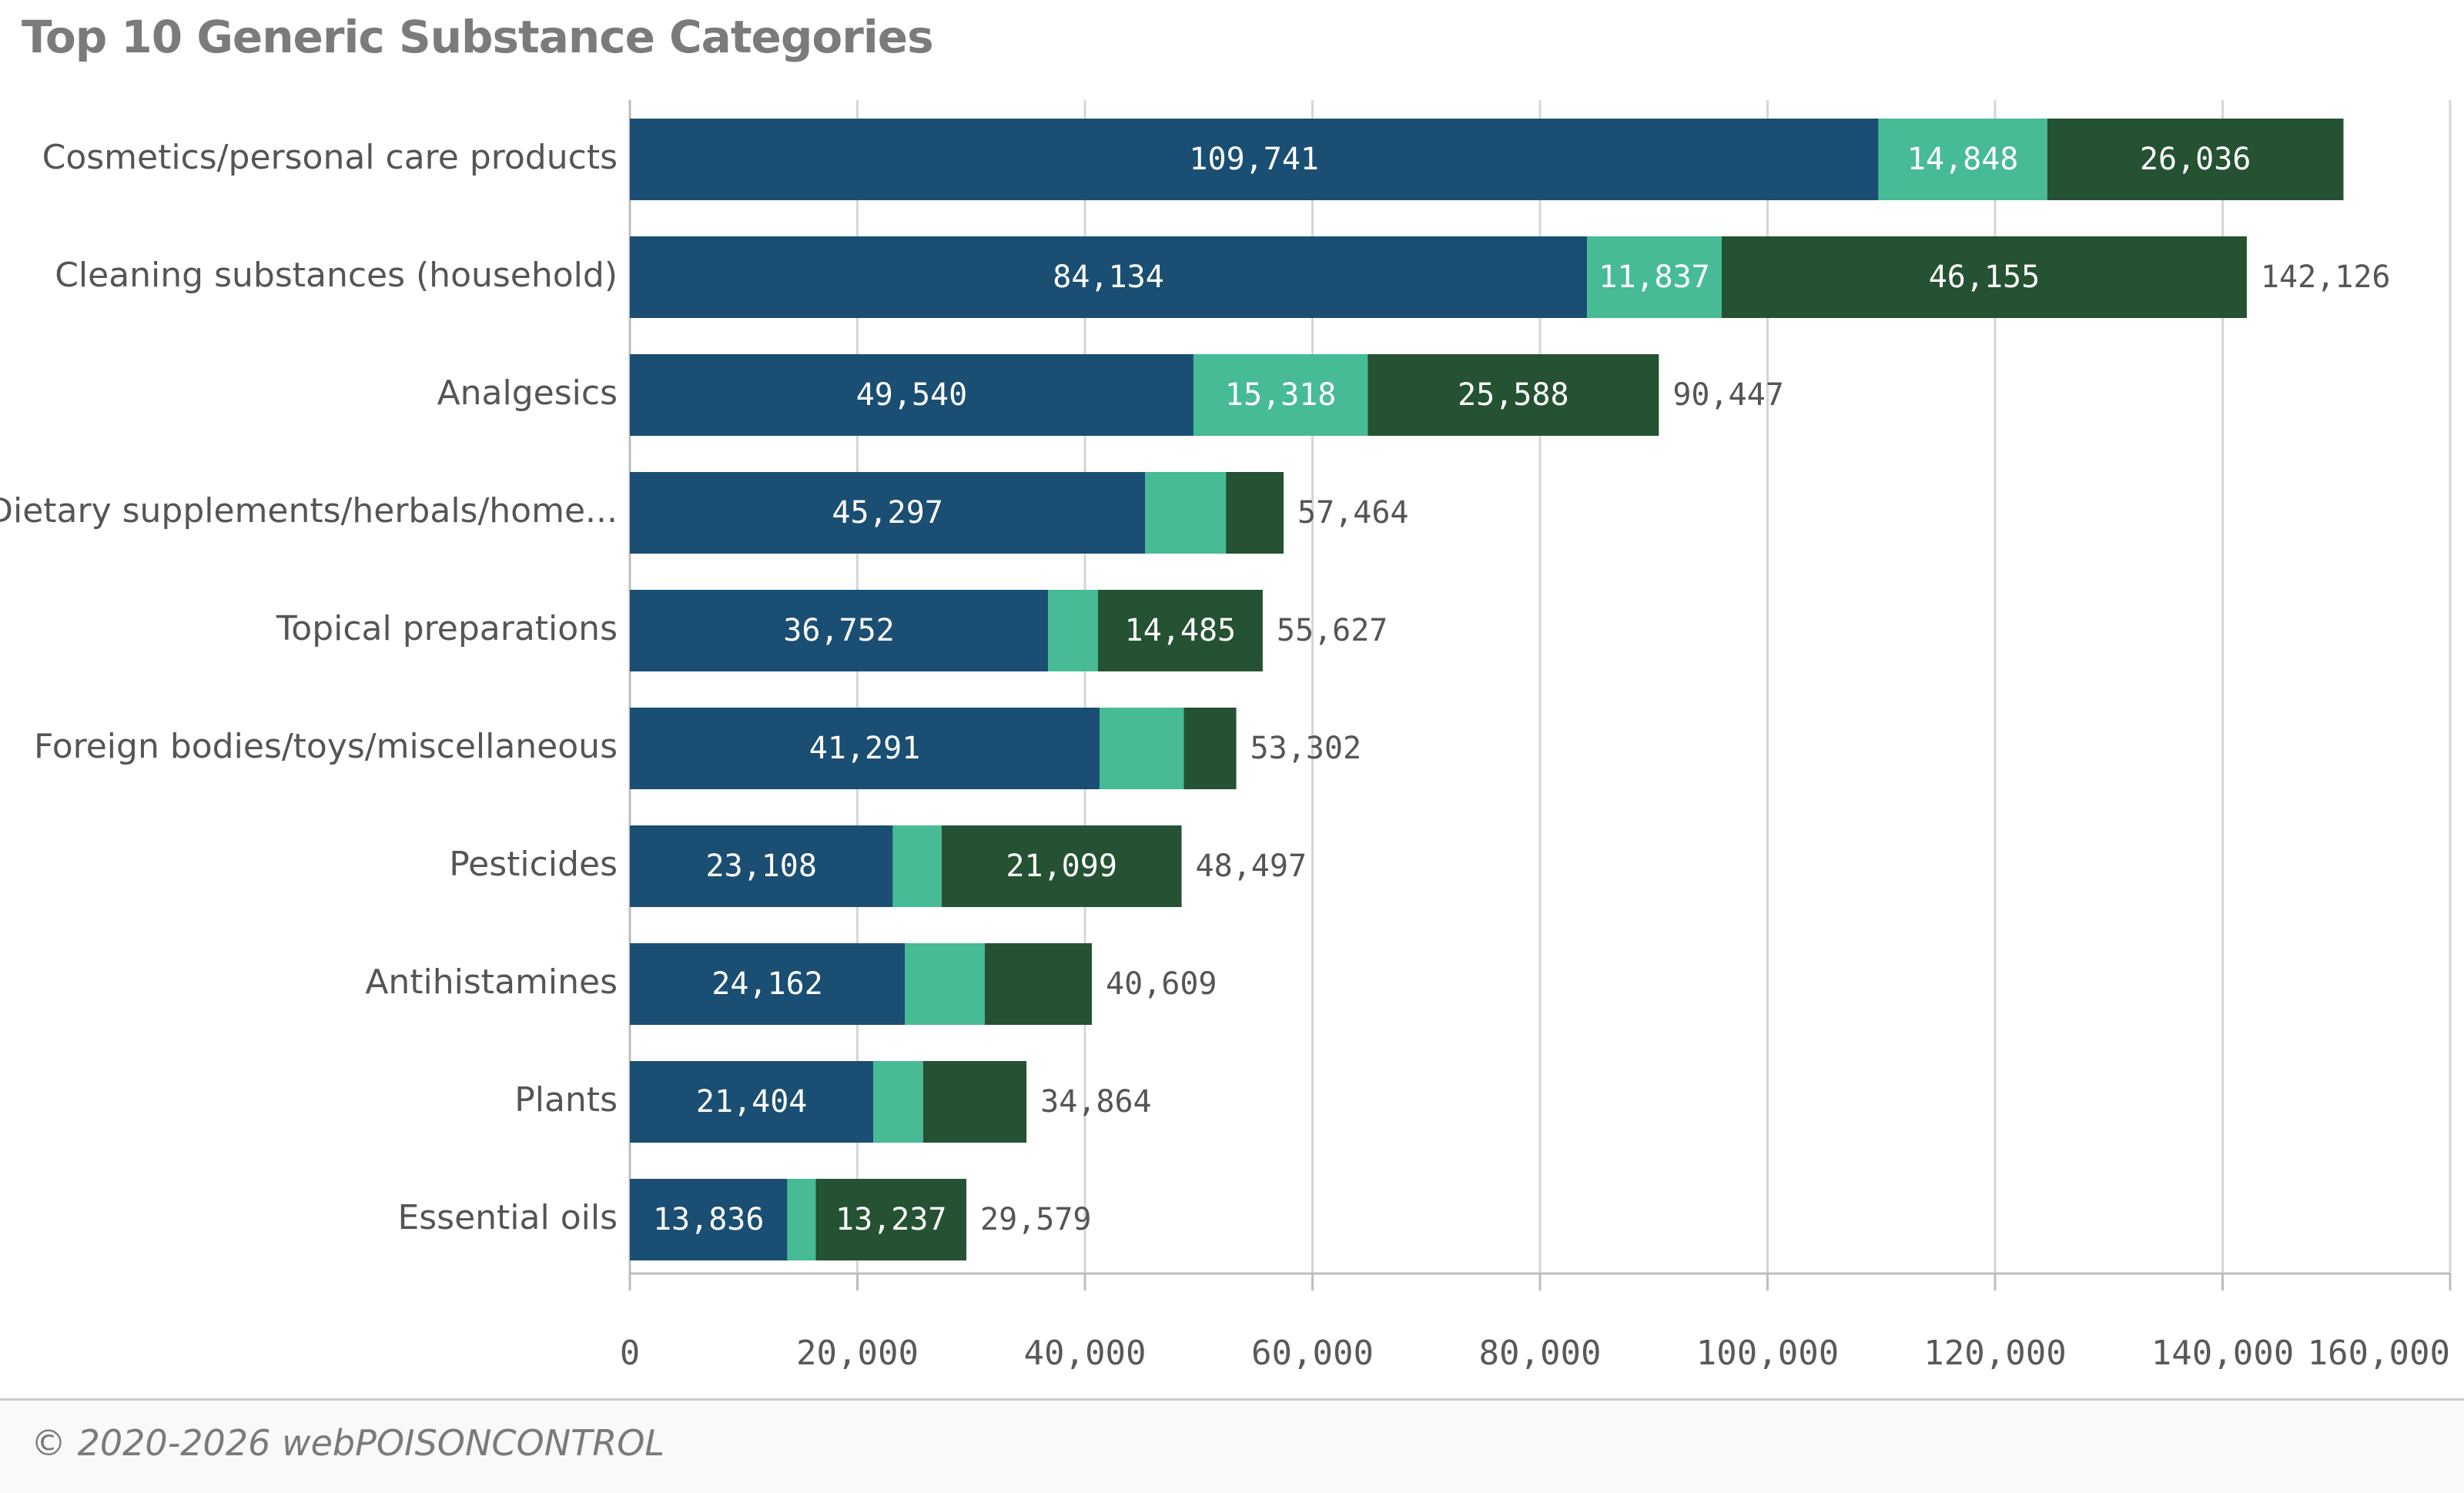 This screenshot has height=1493, width=2464. I want to click on data-label: 109,741, so click(1254, 159).